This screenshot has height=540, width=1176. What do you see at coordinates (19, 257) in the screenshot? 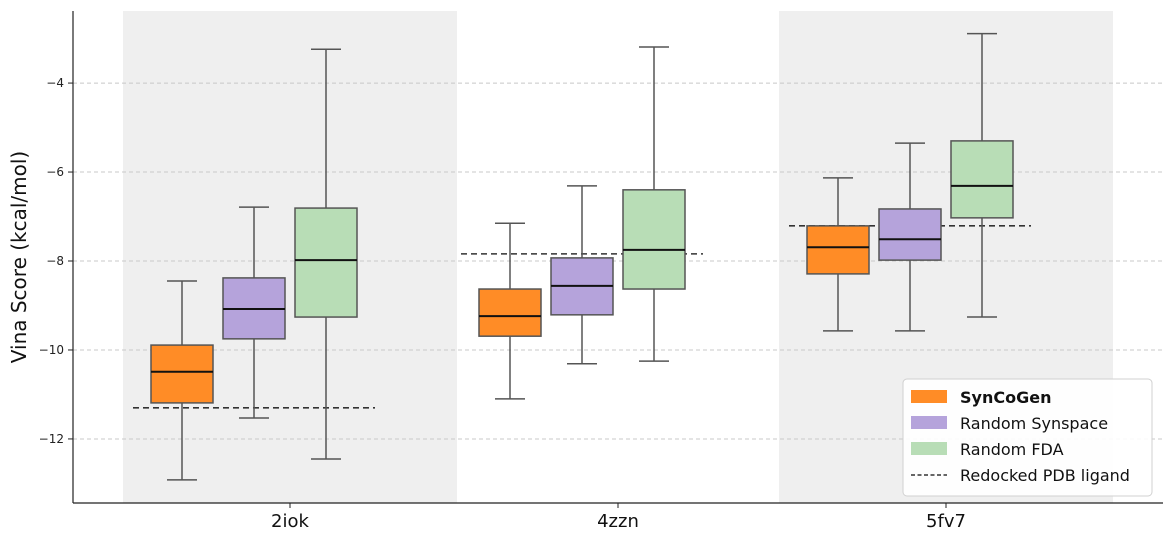
I see `y-axis-label: Vina Score (kcal/mol)` at bounding box center [19, 257].